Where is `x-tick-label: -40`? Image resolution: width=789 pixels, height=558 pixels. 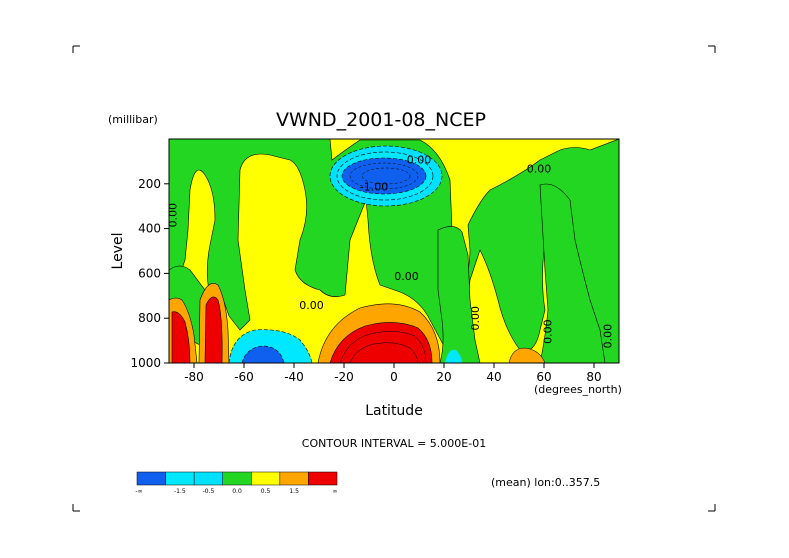
x-tick-label: -40 is located at coordinates (294, 377).